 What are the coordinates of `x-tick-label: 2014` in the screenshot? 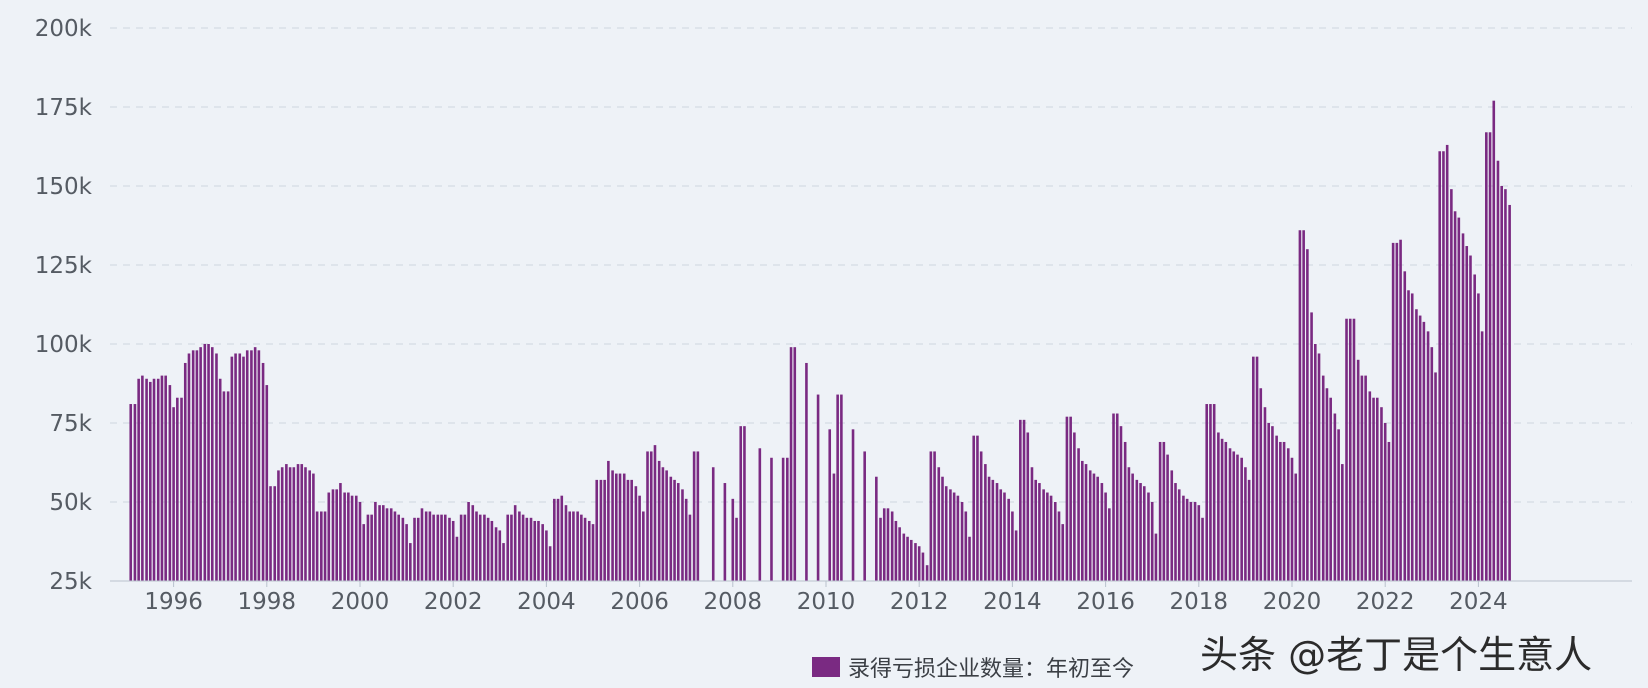 It's located at (1012, 602).